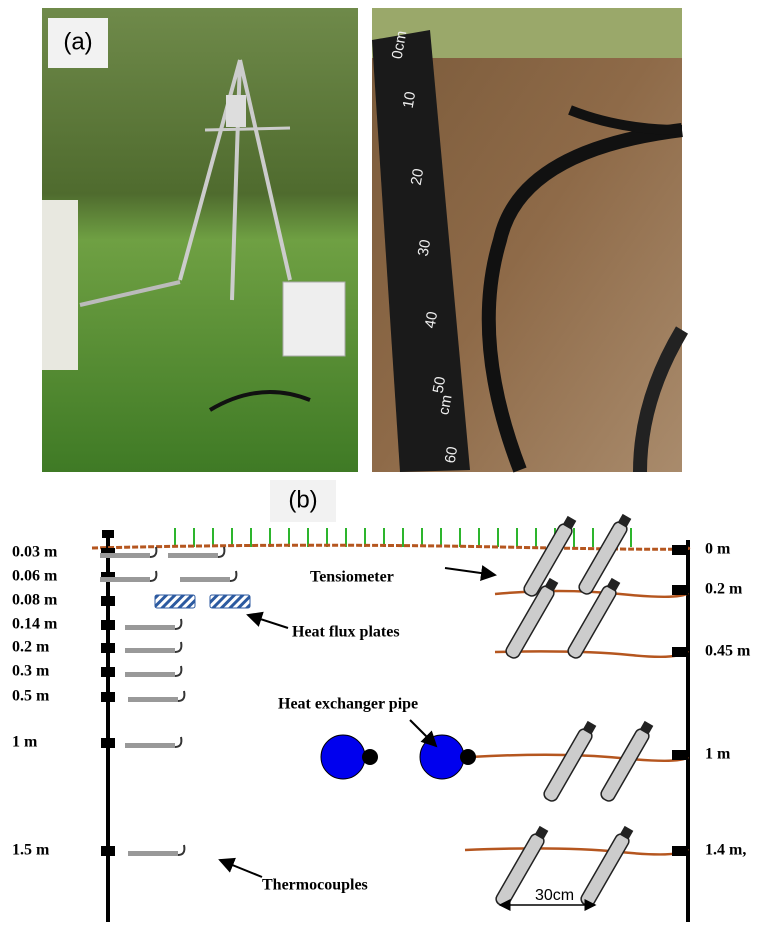 The height and width of the screenshot is (926, 769). I want to click on ruler-label: 0cm, so click(400, 44).